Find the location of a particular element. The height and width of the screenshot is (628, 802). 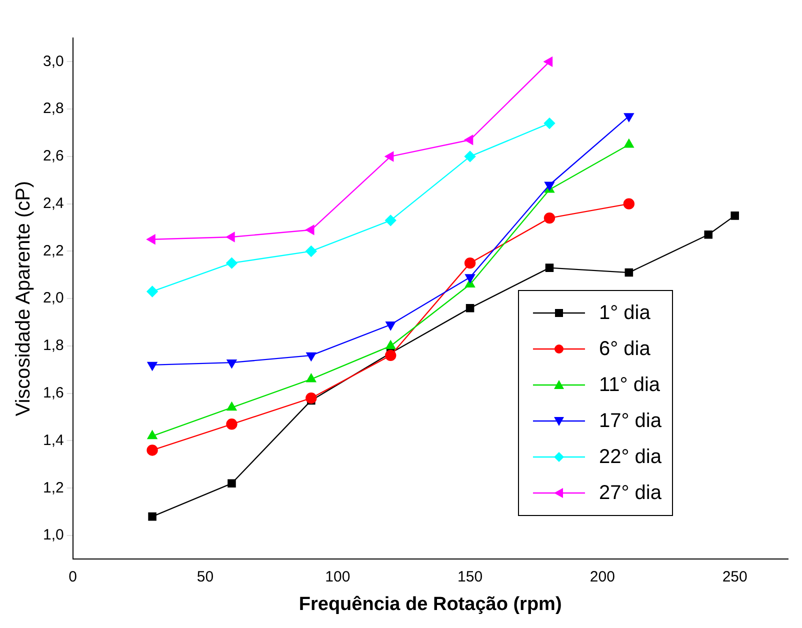

x-tick-label: 250 is located at coordinates (735, 577).